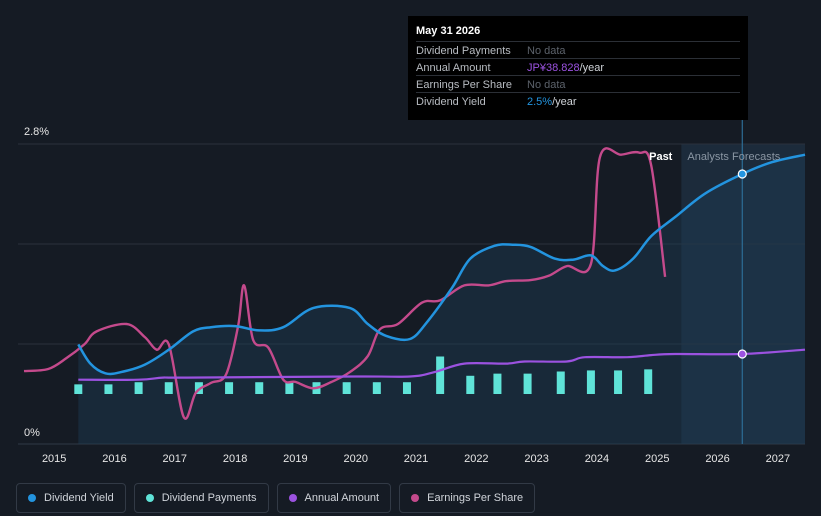 This screenshot has height=516, width=821. What do you see at coordinates (476, 459) in the screenshot?
I see `x-tick-label: 2022` at bounding box center [476, 459].